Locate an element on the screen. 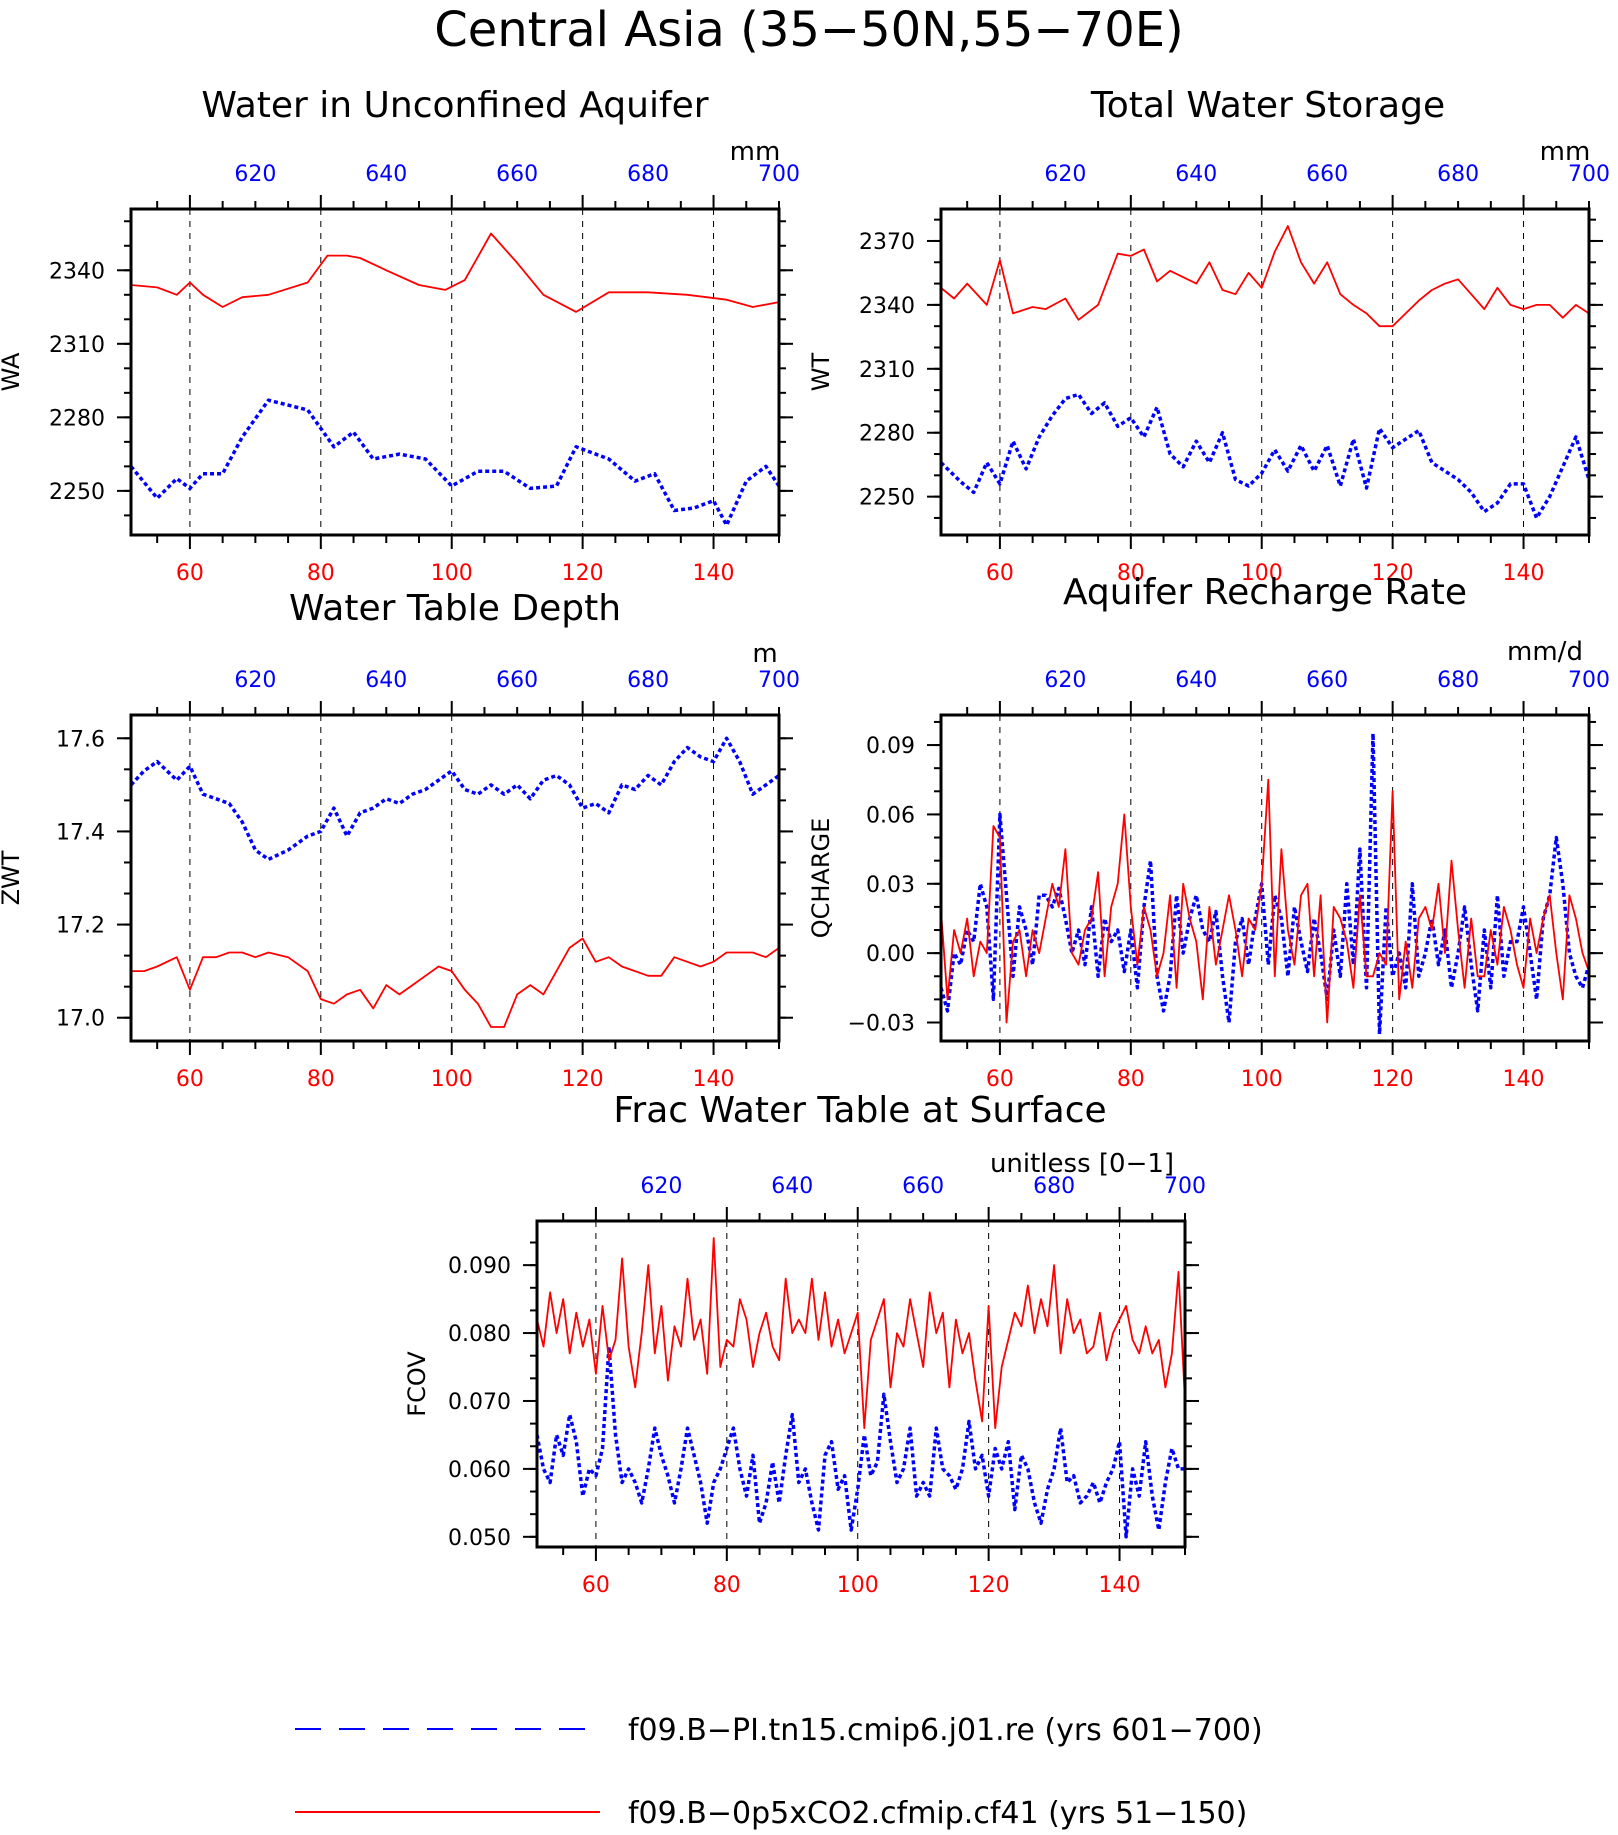 This screenshot has height=1835, width=1618. y-tick-label: 0.080 is located at coordinates (479, 1334).